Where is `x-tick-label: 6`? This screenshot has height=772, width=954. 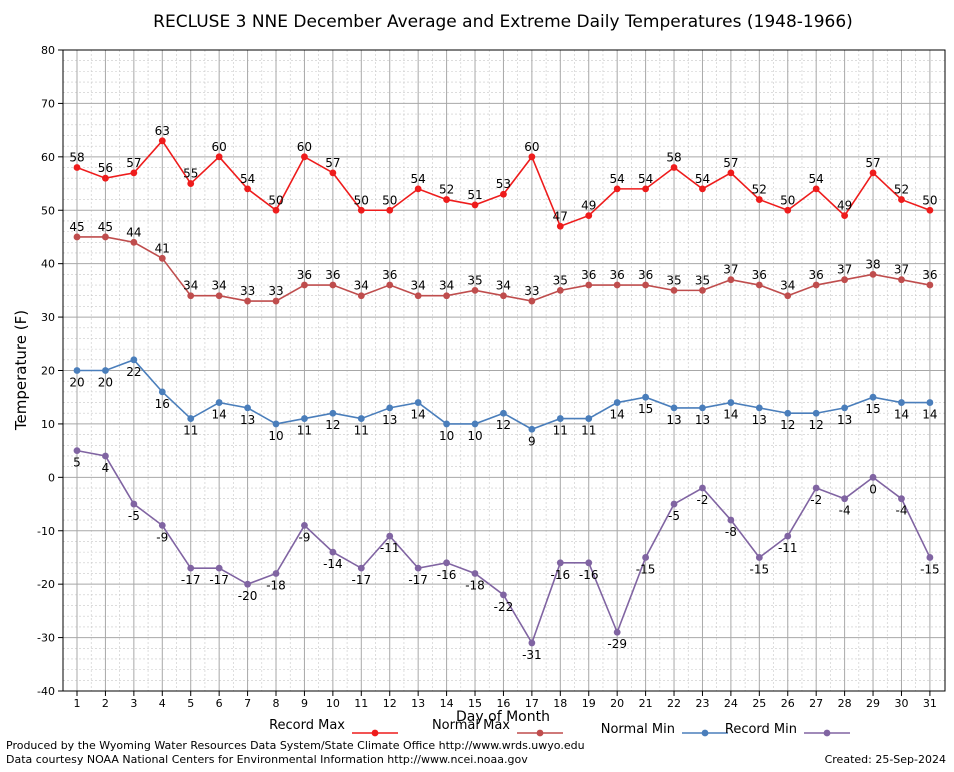
x-tick-label: 6 is located at coordinates (219, 703).